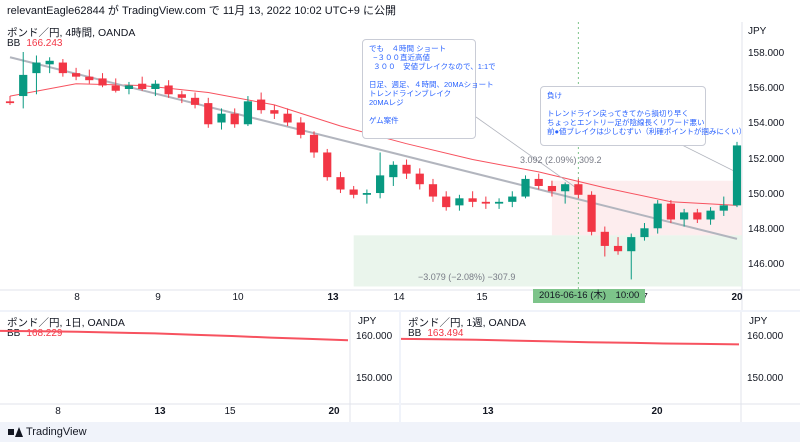  I want to click on measure-up-label: 3.092 (2.09%) 309.2, so click(561, 160).